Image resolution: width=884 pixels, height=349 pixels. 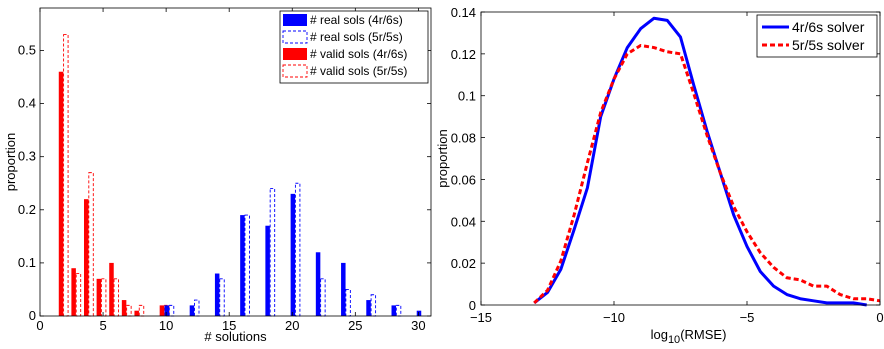 What do you see at coordinates (27, 103) in the screenshot?
I see `y-tick-label-0.4: 0.4` at bounding box center [27, 103].